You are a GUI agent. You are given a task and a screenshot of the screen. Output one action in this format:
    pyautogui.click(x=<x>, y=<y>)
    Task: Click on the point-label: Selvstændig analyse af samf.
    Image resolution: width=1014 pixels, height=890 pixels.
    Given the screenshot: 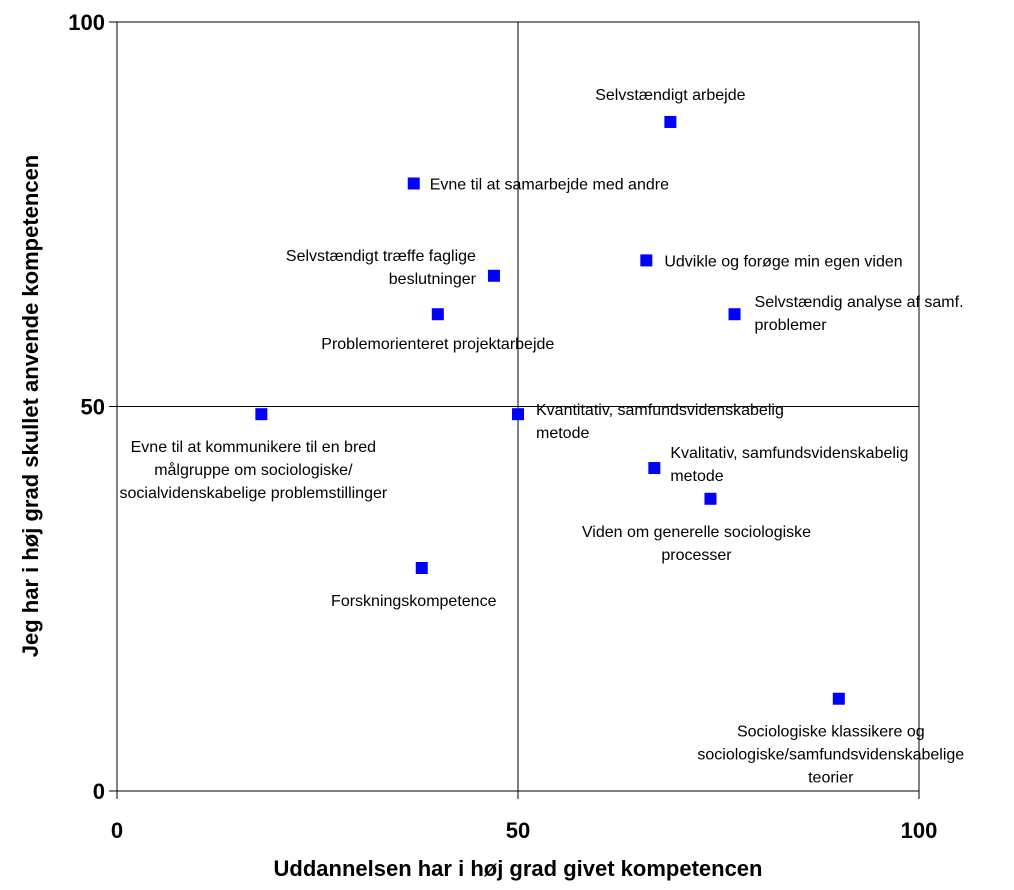 What is the action you would take?
    pyautogui.click(x=859, y=302)
    